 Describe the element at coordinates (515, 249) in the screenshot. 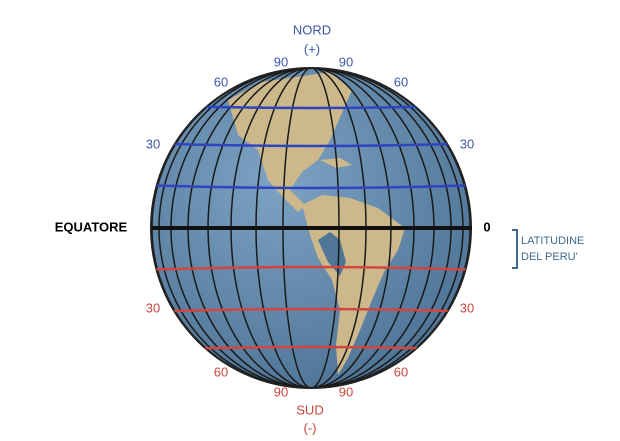

I see `peru-bracket` at that location.